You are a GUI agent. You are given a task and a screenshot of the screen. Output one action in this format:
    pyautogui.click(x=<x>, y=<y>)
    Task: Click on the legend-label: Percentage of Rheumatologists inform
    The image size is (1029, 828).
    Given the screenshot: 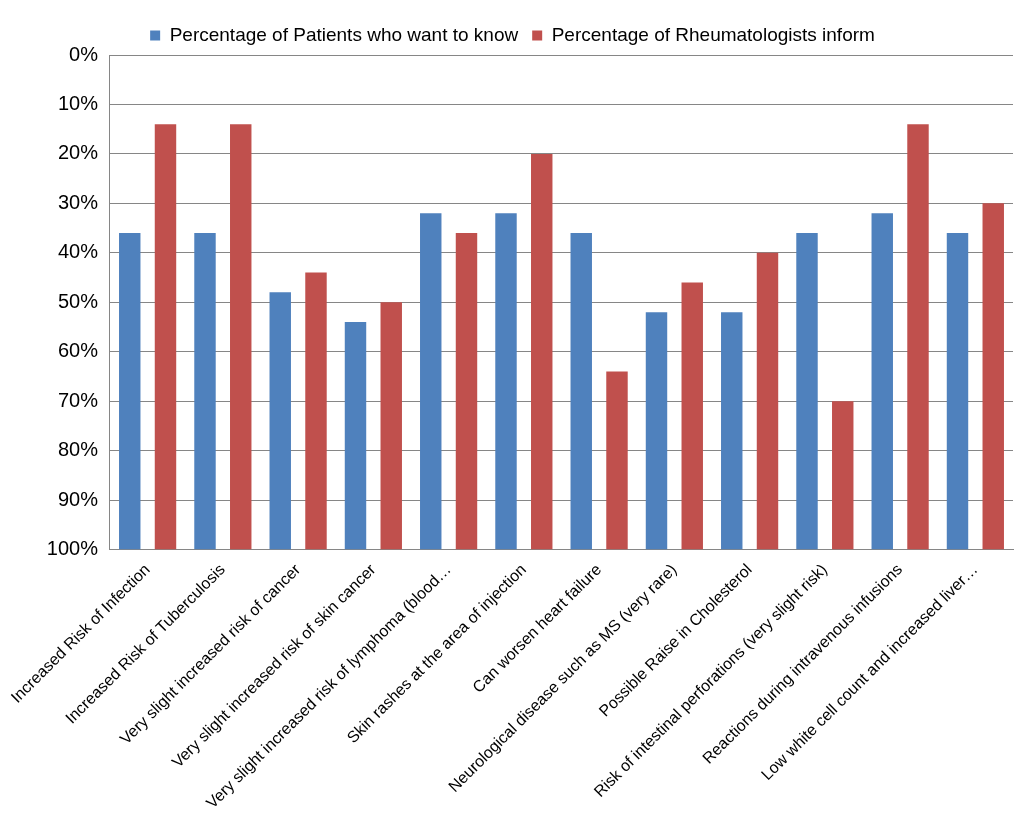 What is the action you would take?
    pyautogui.click(x=713, y=34)
    